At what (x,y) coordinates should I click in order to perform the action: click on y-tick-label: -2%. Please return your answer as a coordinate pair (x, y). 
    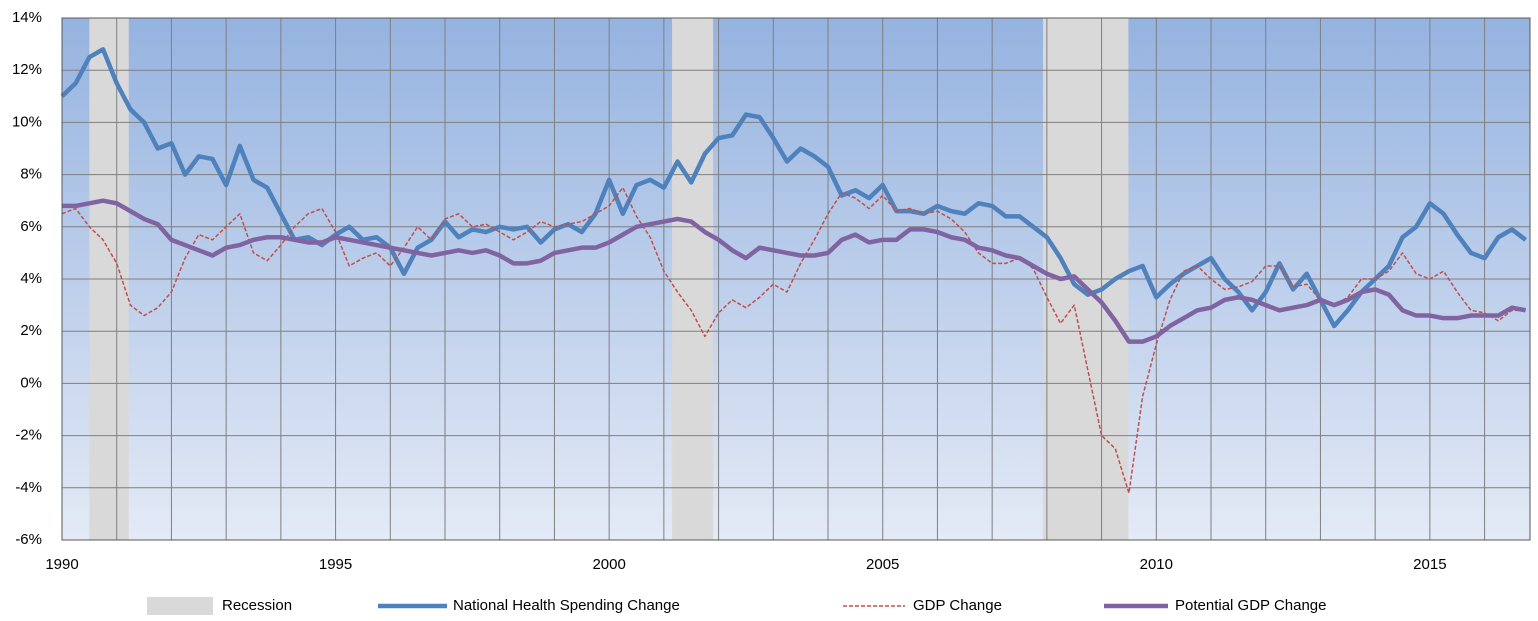
    Looking at the image, I should click on (28, 435).